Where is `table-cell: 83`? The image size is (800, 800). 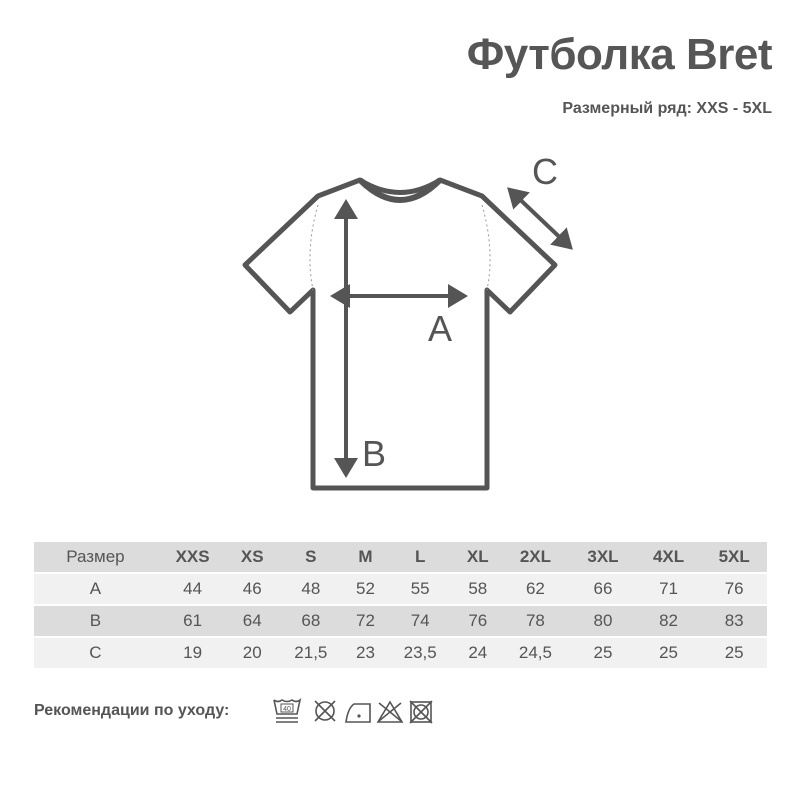 table-cell: 83 is located at coordinates (734, 621).